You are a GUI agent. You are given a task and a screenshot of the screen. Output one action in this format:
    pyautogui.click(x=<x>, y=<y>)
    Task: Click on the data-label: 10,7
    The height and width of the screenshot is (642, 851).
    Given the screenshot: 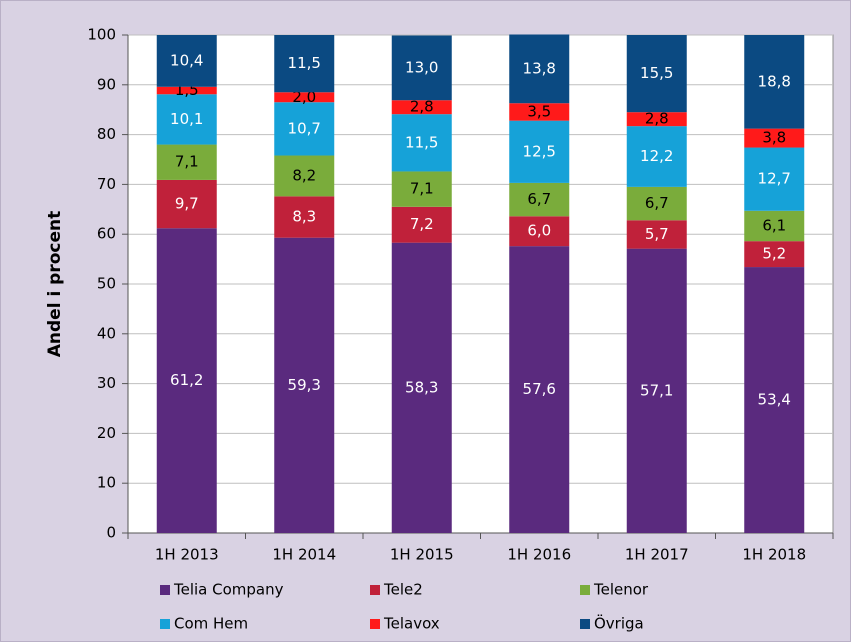 What is the action you would take?
    pyautogui.click(x=304, y=128)
    